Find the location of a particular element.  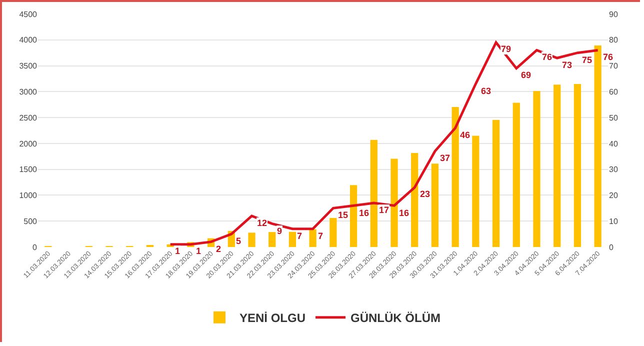

data-label: 73 is located at coordinates (567, 65).